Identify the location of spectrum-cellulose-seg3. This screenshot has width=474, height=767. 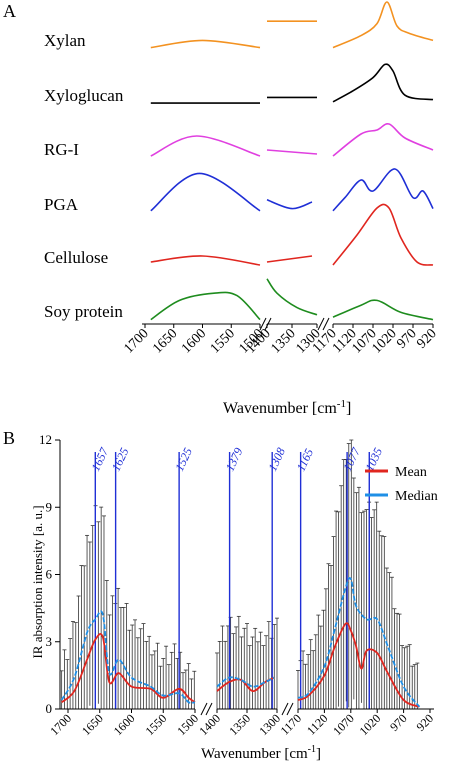
(383, 234).